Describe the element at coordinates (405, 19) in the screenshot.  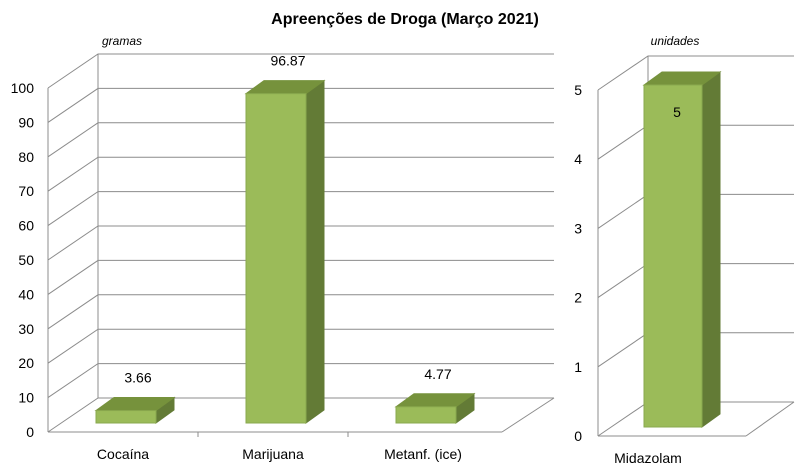
I see `chart-title: Apreenções de Droga (Março 2021)` at that location.